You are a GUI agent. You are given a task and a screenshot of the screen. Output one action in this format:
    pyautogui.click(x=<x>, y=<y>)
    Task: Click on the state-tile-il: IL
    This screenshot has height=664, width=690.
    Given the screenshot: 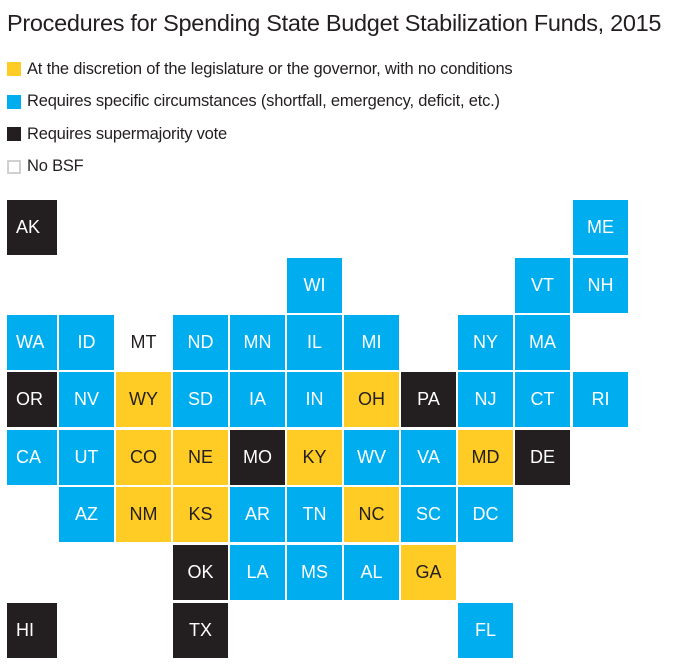 What is the action you would take?
    pyautogui.click(x=314, y=342)
    